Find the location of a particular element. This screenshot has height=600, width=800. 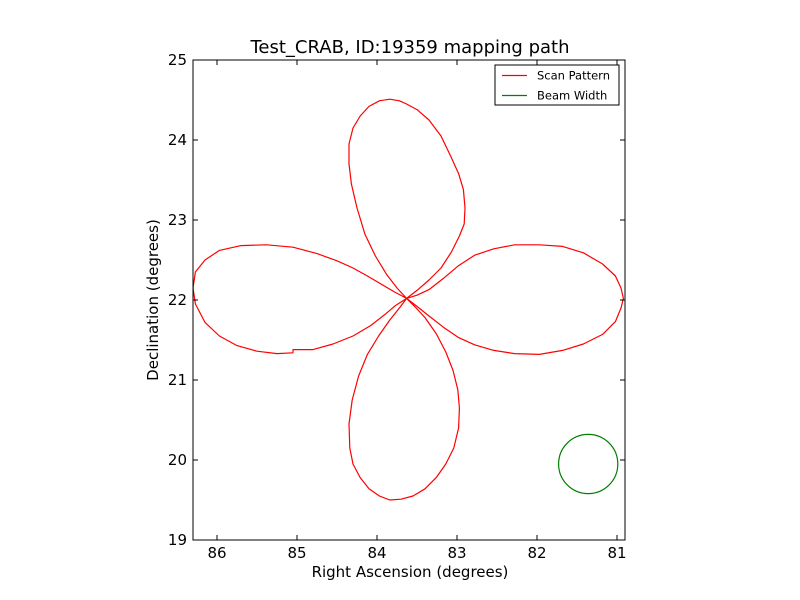

y-tick-label: 25 is located at coordinates (177, 60).